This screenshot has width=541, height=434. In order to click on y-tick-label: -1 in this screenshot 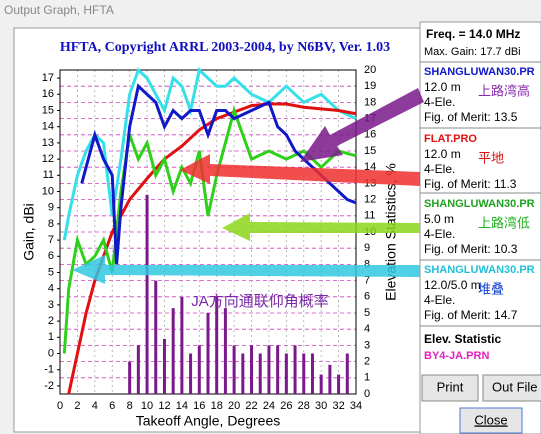, I will do `click(49, 370)`.